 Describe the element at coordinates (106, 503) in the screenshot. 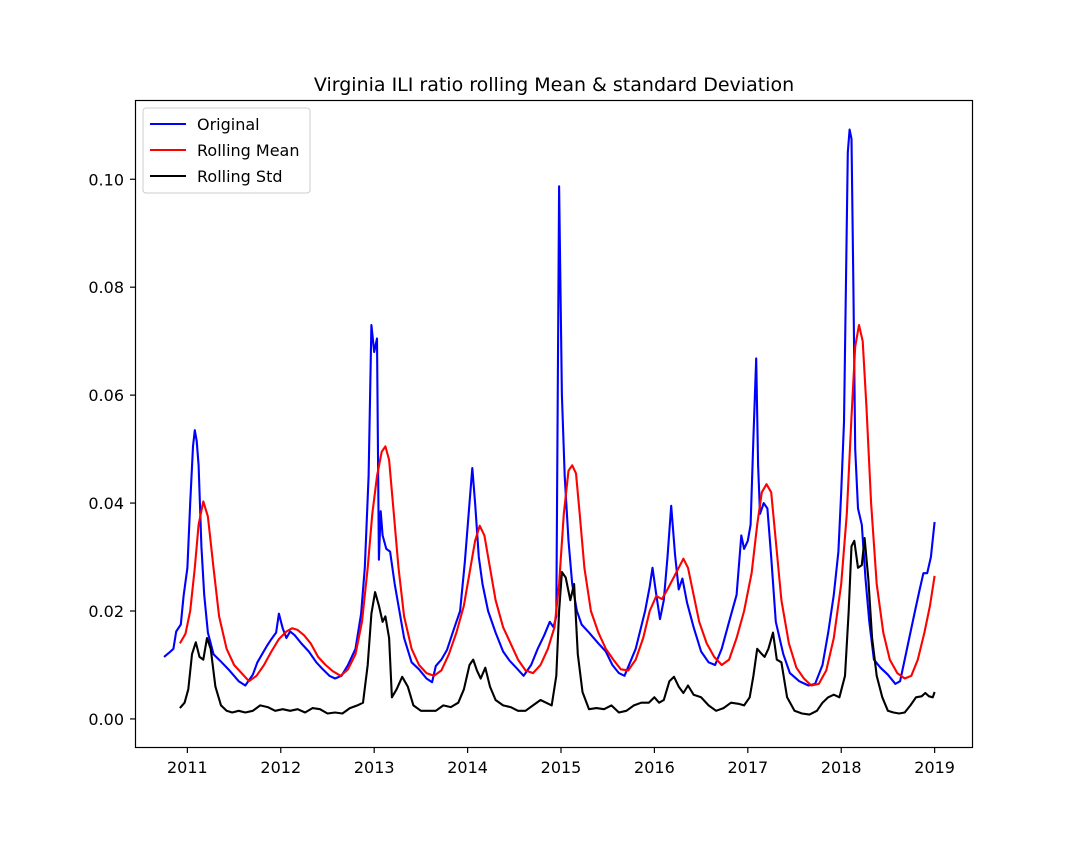

I see `y-tick-label: 0.04` at that location.